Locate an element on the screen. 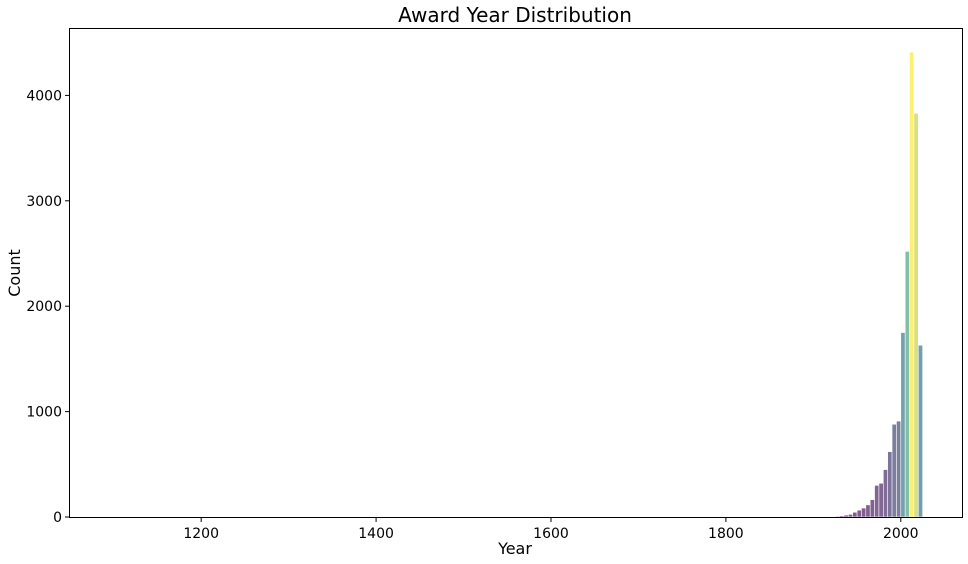 The image size is (968, 564). y-tick-label: 3000 is located at coordinates (44, 202).